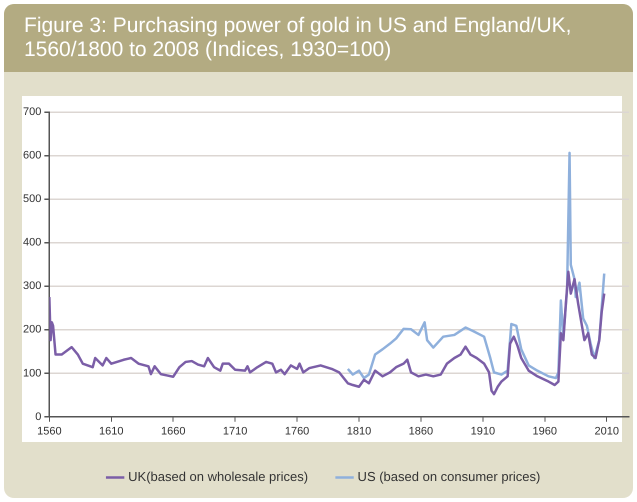 The height and width of the screenshot is (502, 637). I want to click on legend-label: US (based on consumer prices), so click(449, 476).